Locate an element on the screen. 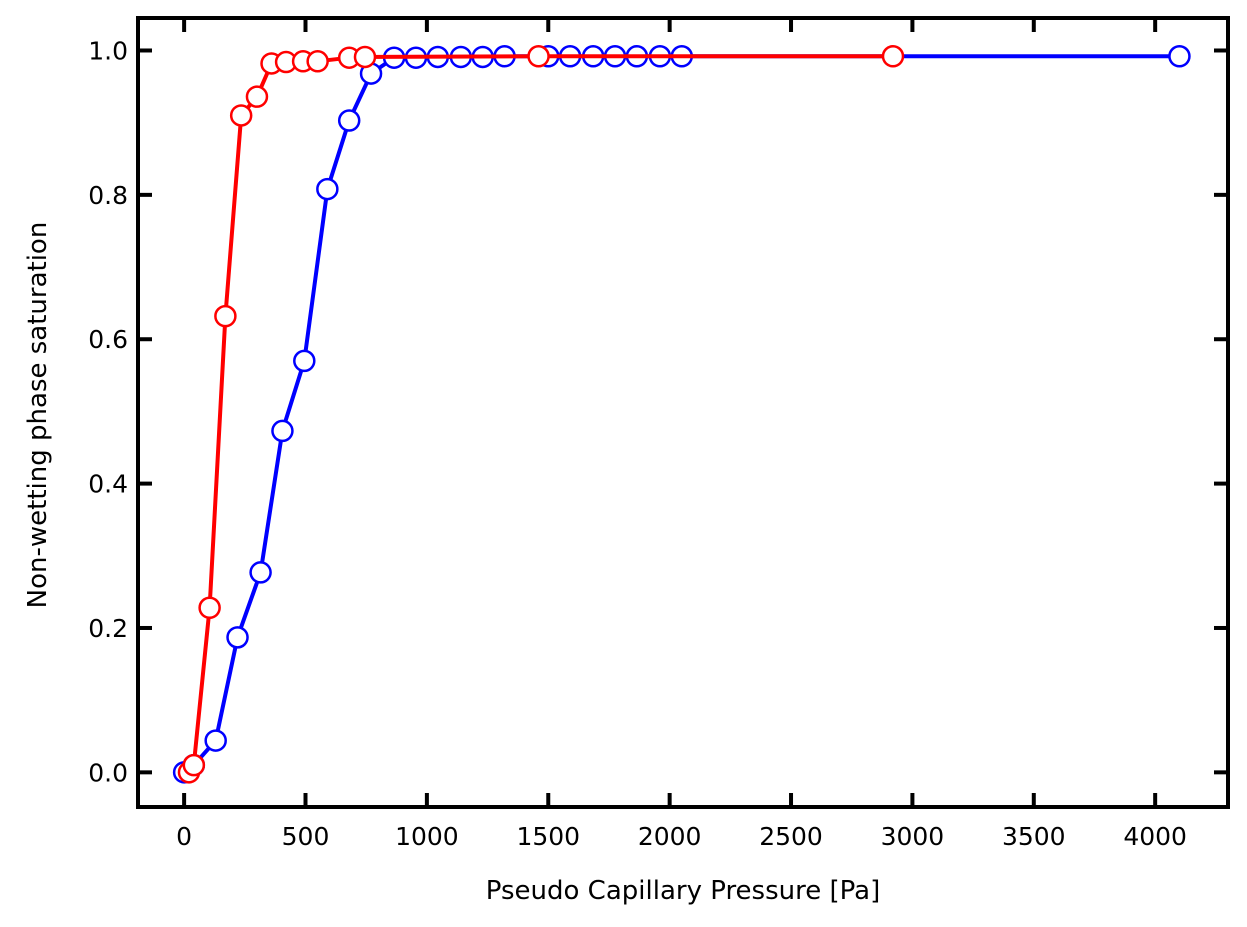 The height and width of the screenshot is (927, 1247). x-tick-label: 0 is located at coordinates (184, 836).